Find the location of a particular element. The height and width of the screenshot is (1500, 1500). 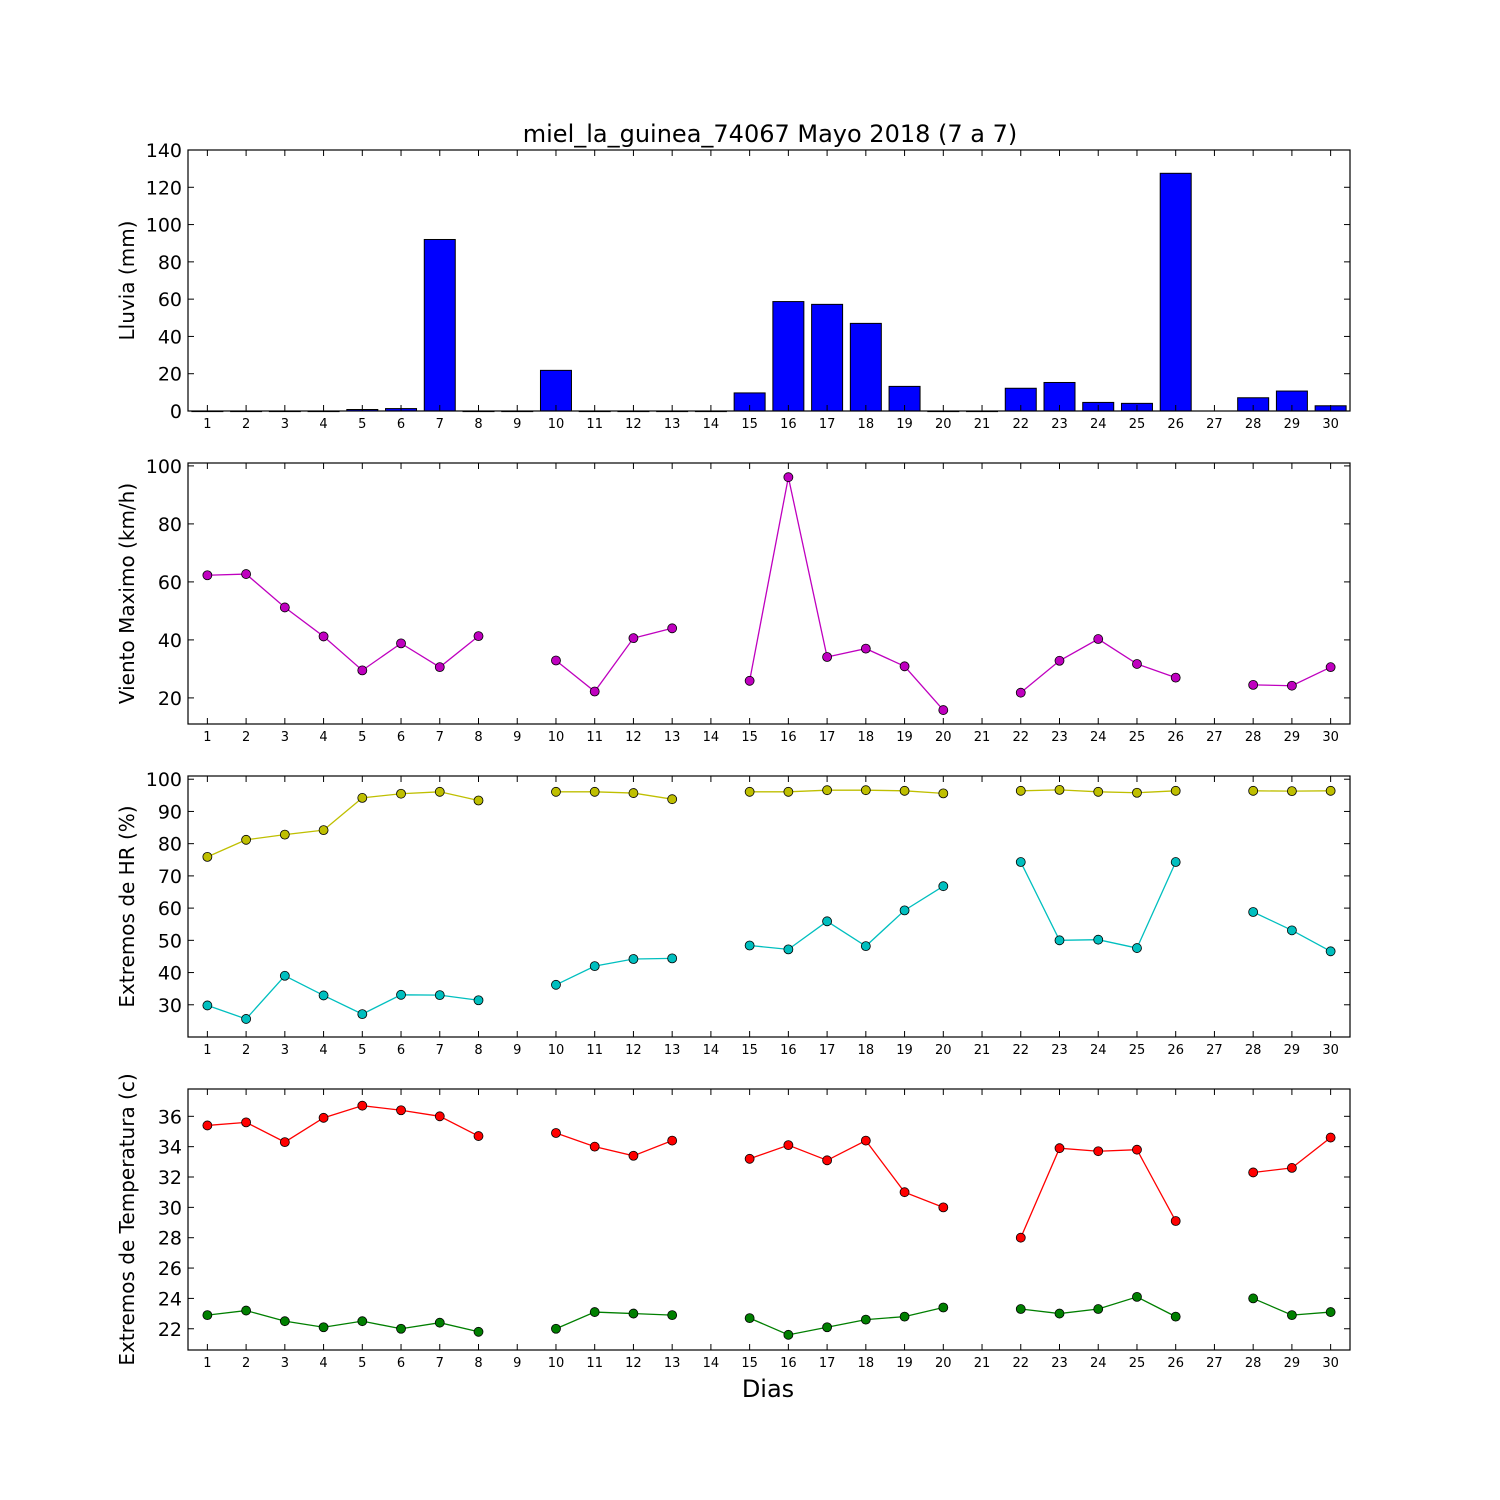

axes-frame-temperatura is located at coordinates (769, 1219).